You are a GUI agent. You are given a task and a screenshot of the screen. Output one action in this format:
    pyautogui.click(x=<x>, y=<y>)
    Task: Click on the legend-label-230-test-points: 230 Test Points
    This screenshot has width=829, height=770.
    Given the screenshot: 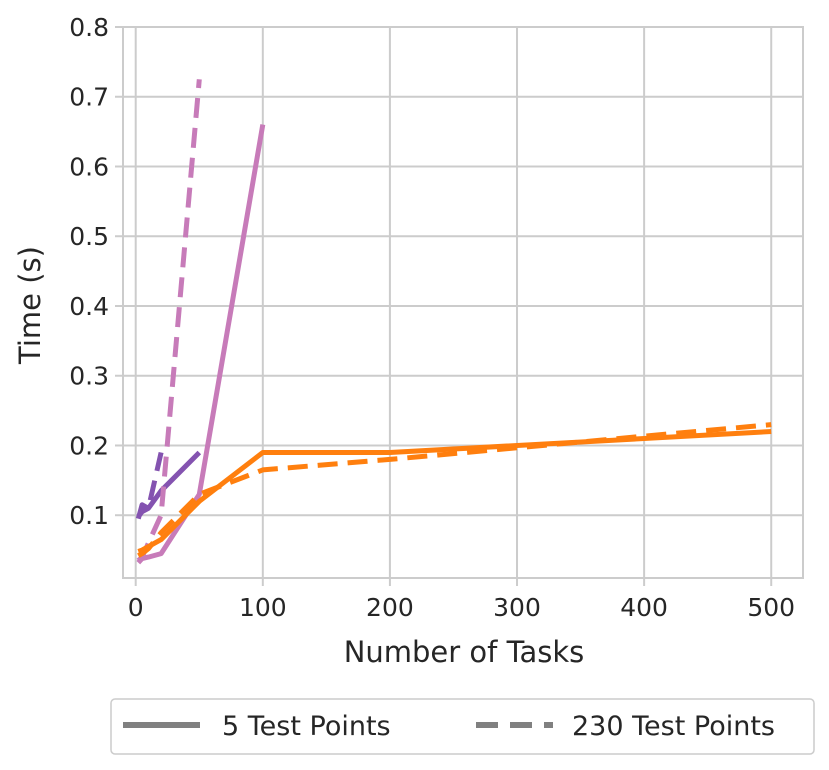 What is the action you would take?
    pyautogui.click(x=673, y=726)
    